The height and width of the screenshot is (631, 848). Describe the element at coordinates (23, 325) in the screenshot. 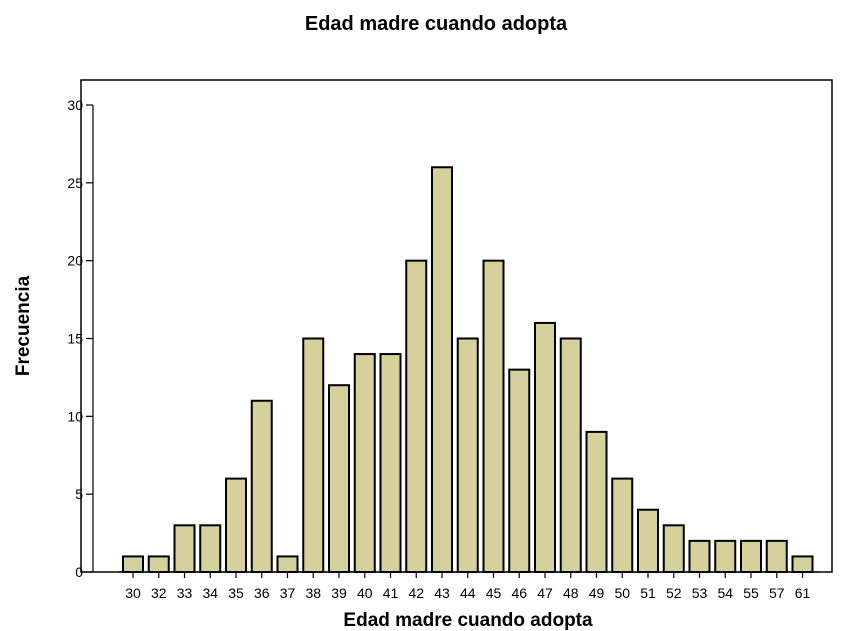

I see `y-axis-title: Frecuencia` at that location.